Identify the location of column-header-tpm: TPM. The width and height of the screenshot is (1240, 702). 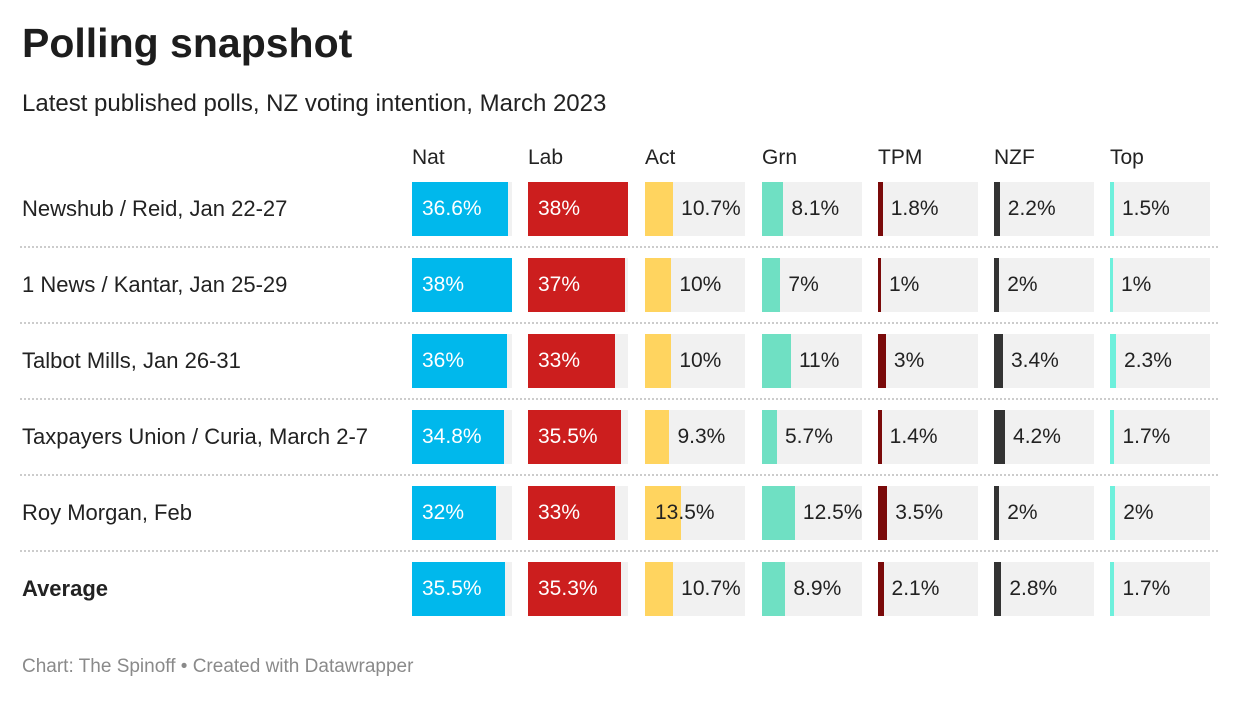
(900, 157).